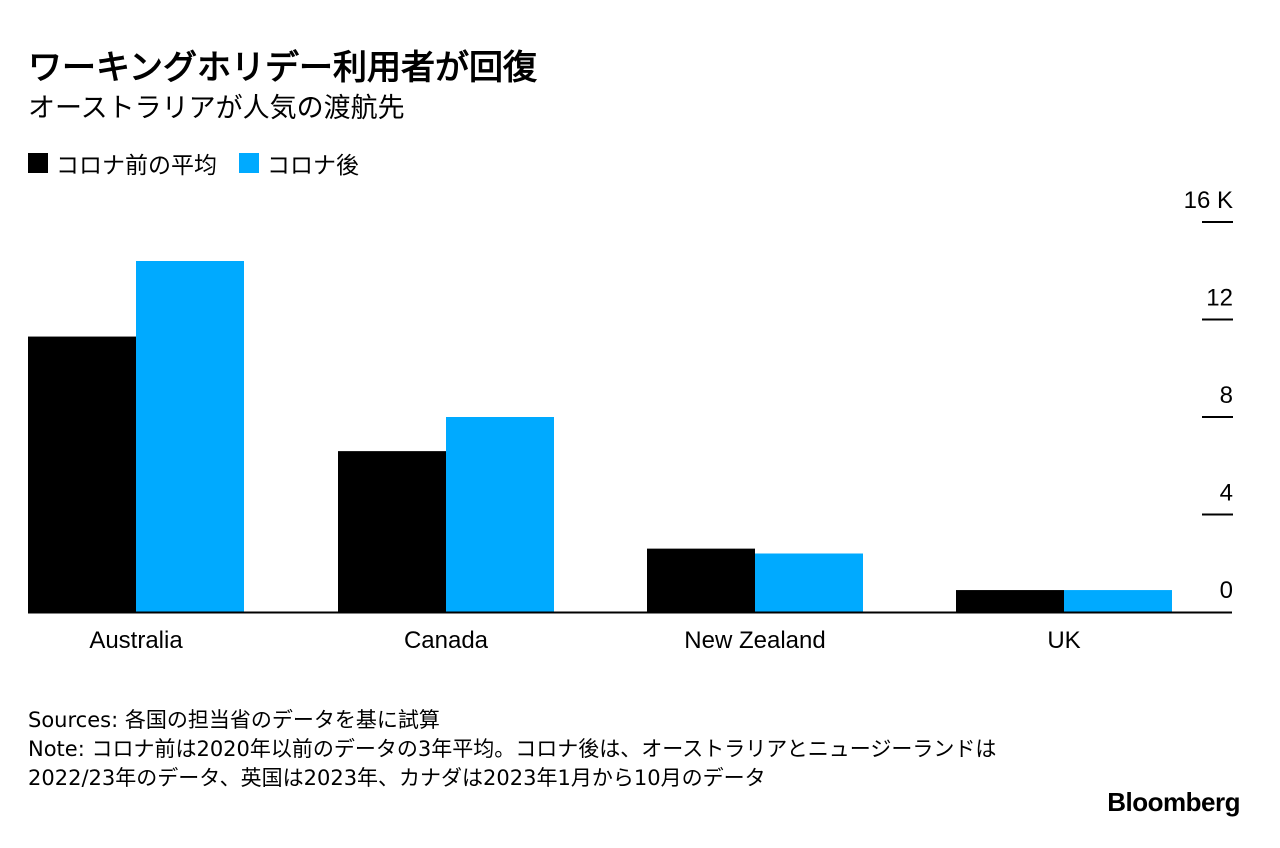 The image size is (1280, 848). What do you see at coordinates (701, 580) in the screenshot?
I see `bar-new-zealand-pre-covid` at bounding box center [701, 580].